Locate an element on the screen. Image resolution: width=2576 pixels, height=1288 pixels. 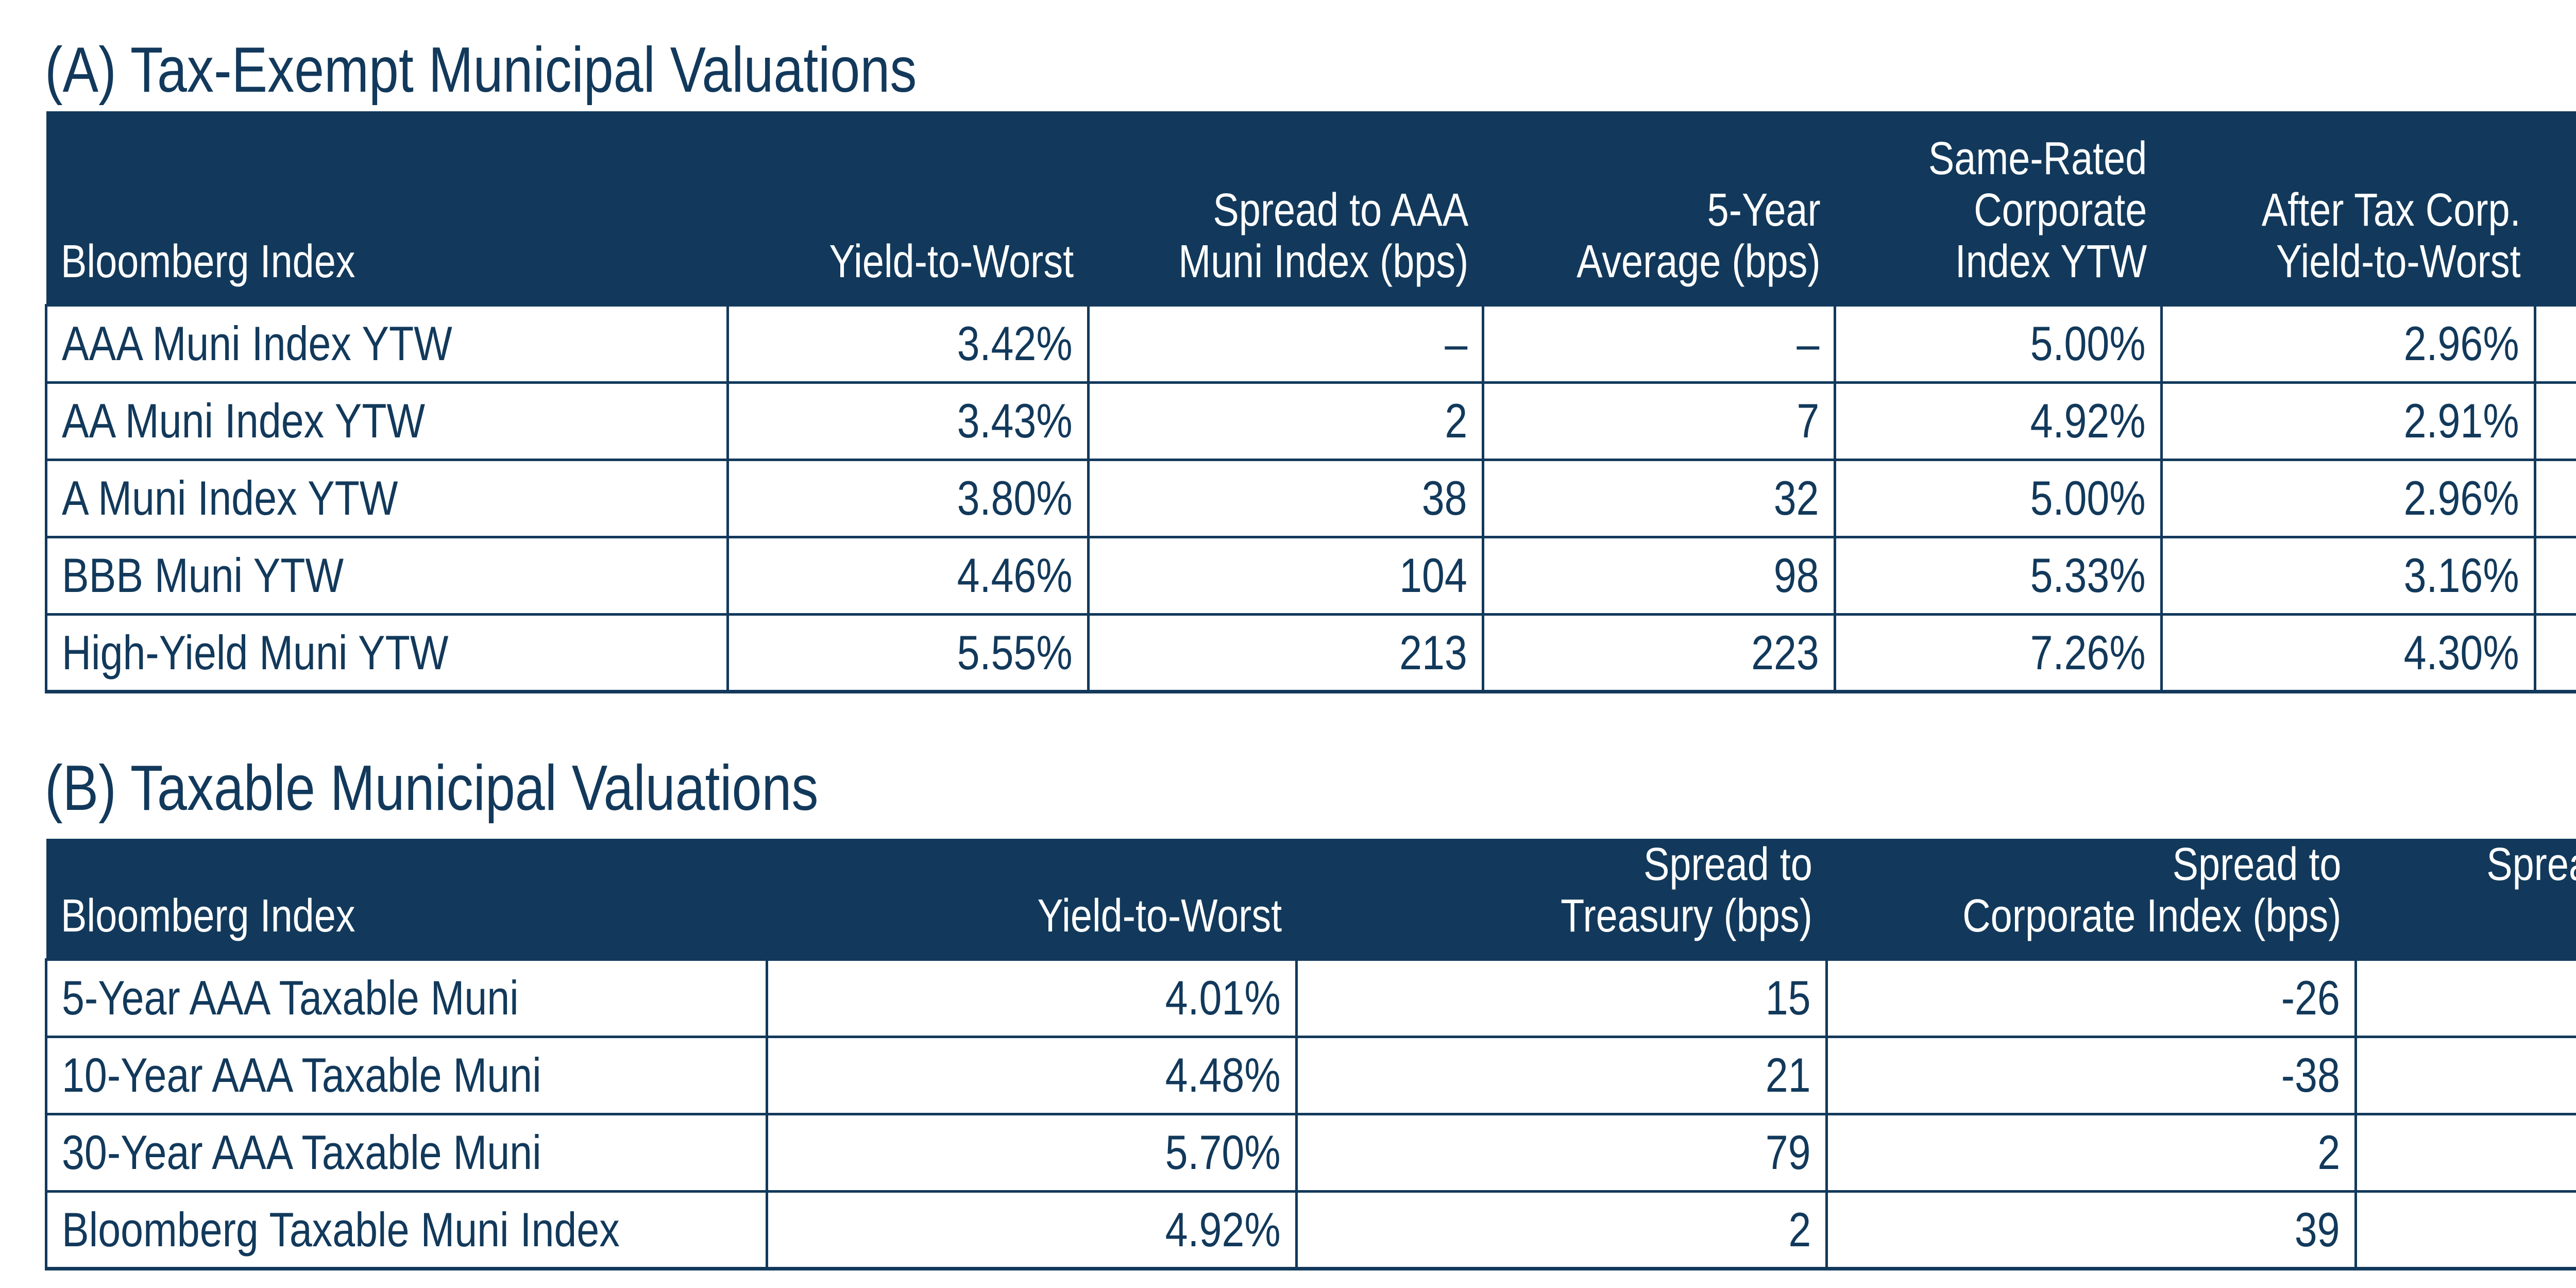
column-header: After Tax Corp. Yield-to-Worst is located at coordinates (2348, 208).